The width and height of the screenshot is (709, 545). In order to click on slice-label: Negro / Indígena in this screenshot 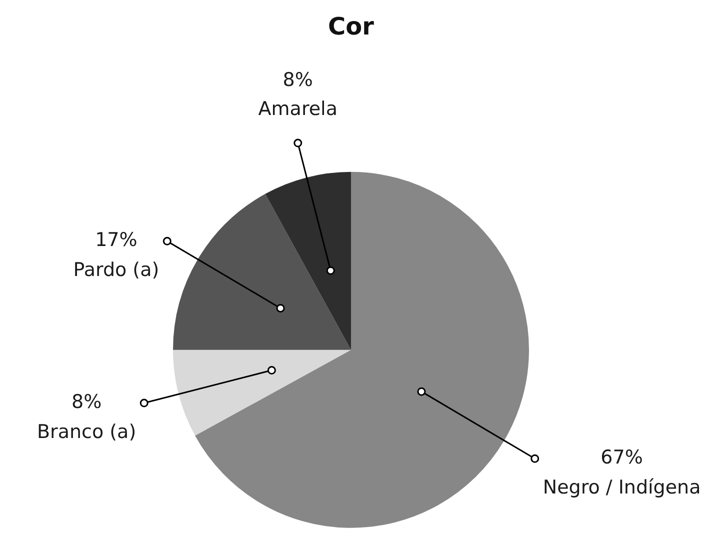, I will do `click(621, 487)`.